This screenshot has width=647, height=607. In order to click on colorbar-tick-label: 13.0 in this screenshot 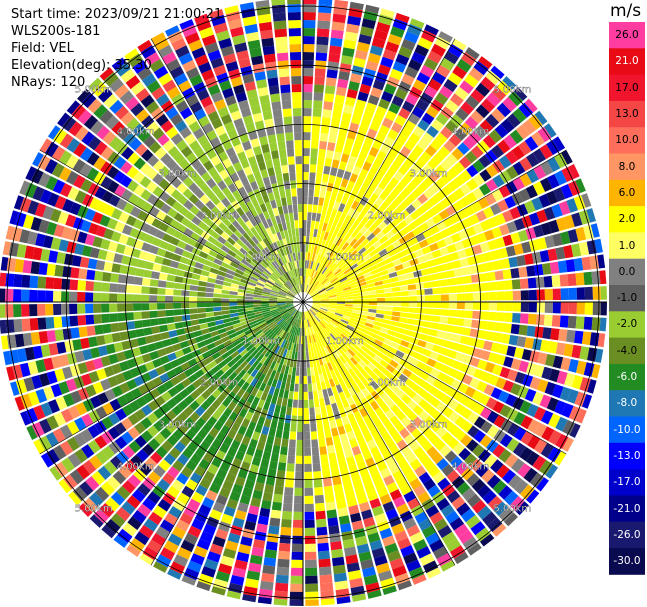, I will do `click(627, 114)`.